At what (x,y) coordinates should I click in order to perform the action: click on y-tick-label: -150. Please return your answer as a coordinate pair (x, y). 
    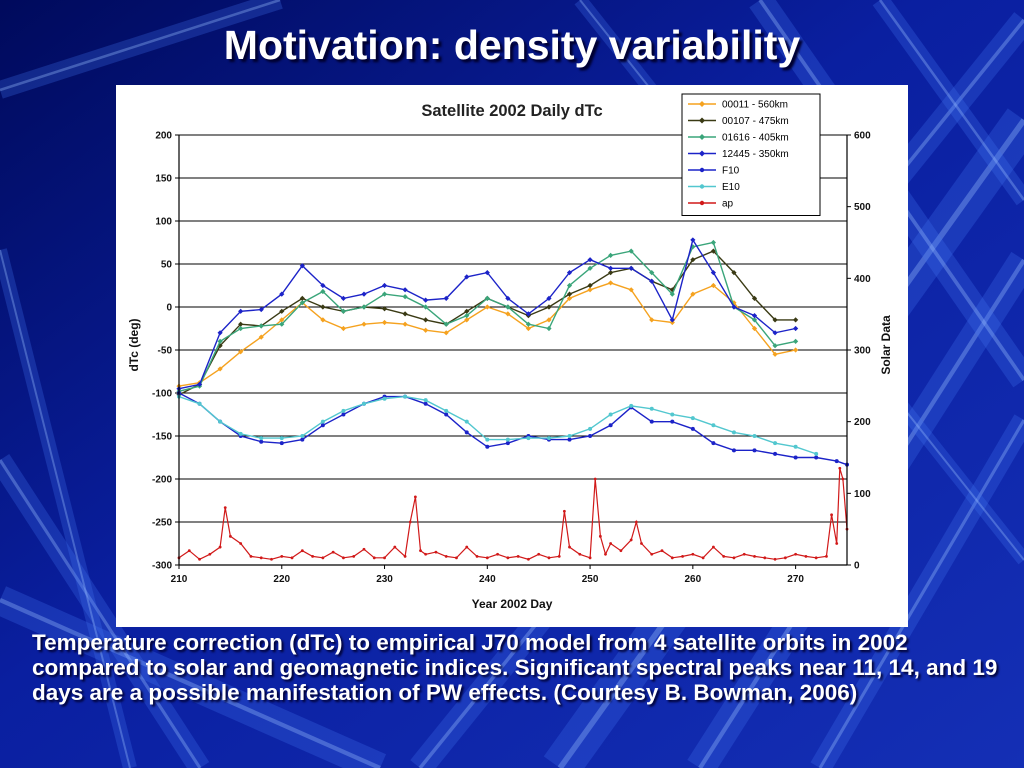
    Looking at the image, I should click on (162, 437).